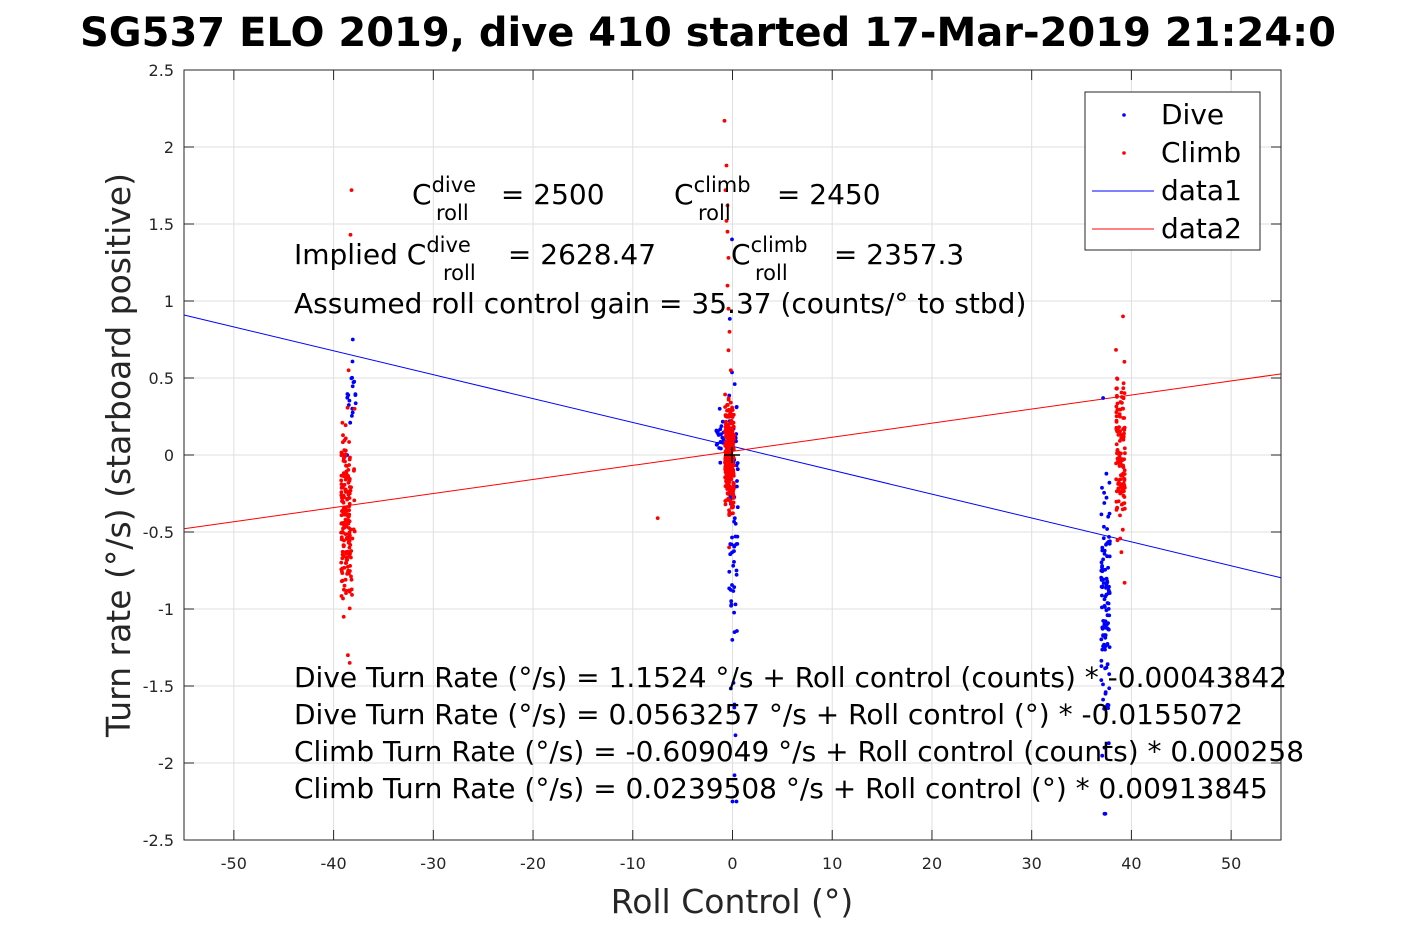 This screenshot has height=945, width=1417. What do you see at coordinates (161, 70) in the screenshot?
I see `y-tick-label: 2.5` at bounding box center [161, 70].